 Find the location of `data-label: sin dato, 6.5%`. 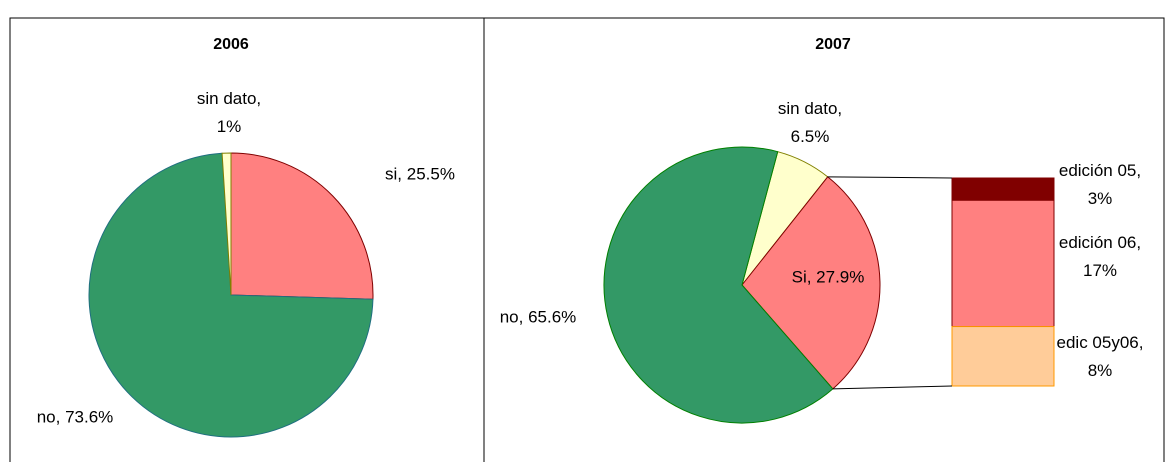

data-label: sin dato, 6.5% is located at coordinates (810, 122).